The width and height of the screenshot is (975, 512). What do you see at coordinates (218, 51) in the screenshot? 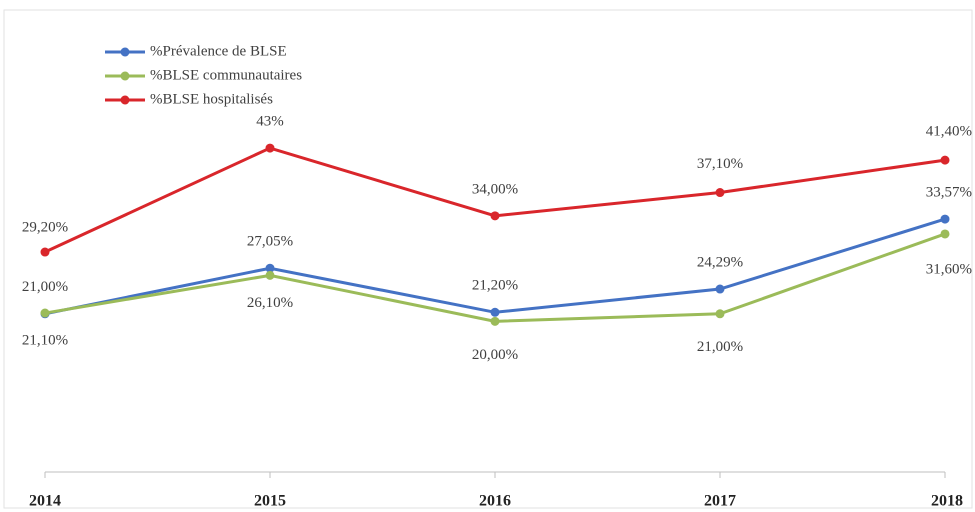
I see `legend-label: %Prévalence de BLSE` at bounding box center [218, 51].